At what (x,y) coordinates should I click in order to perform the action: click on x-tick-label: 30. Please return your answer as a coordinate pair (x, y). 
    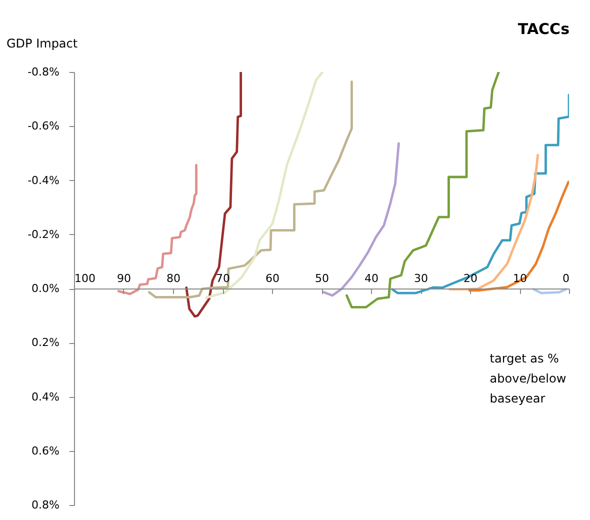
    Looking at the image, I should click on (421, 278).